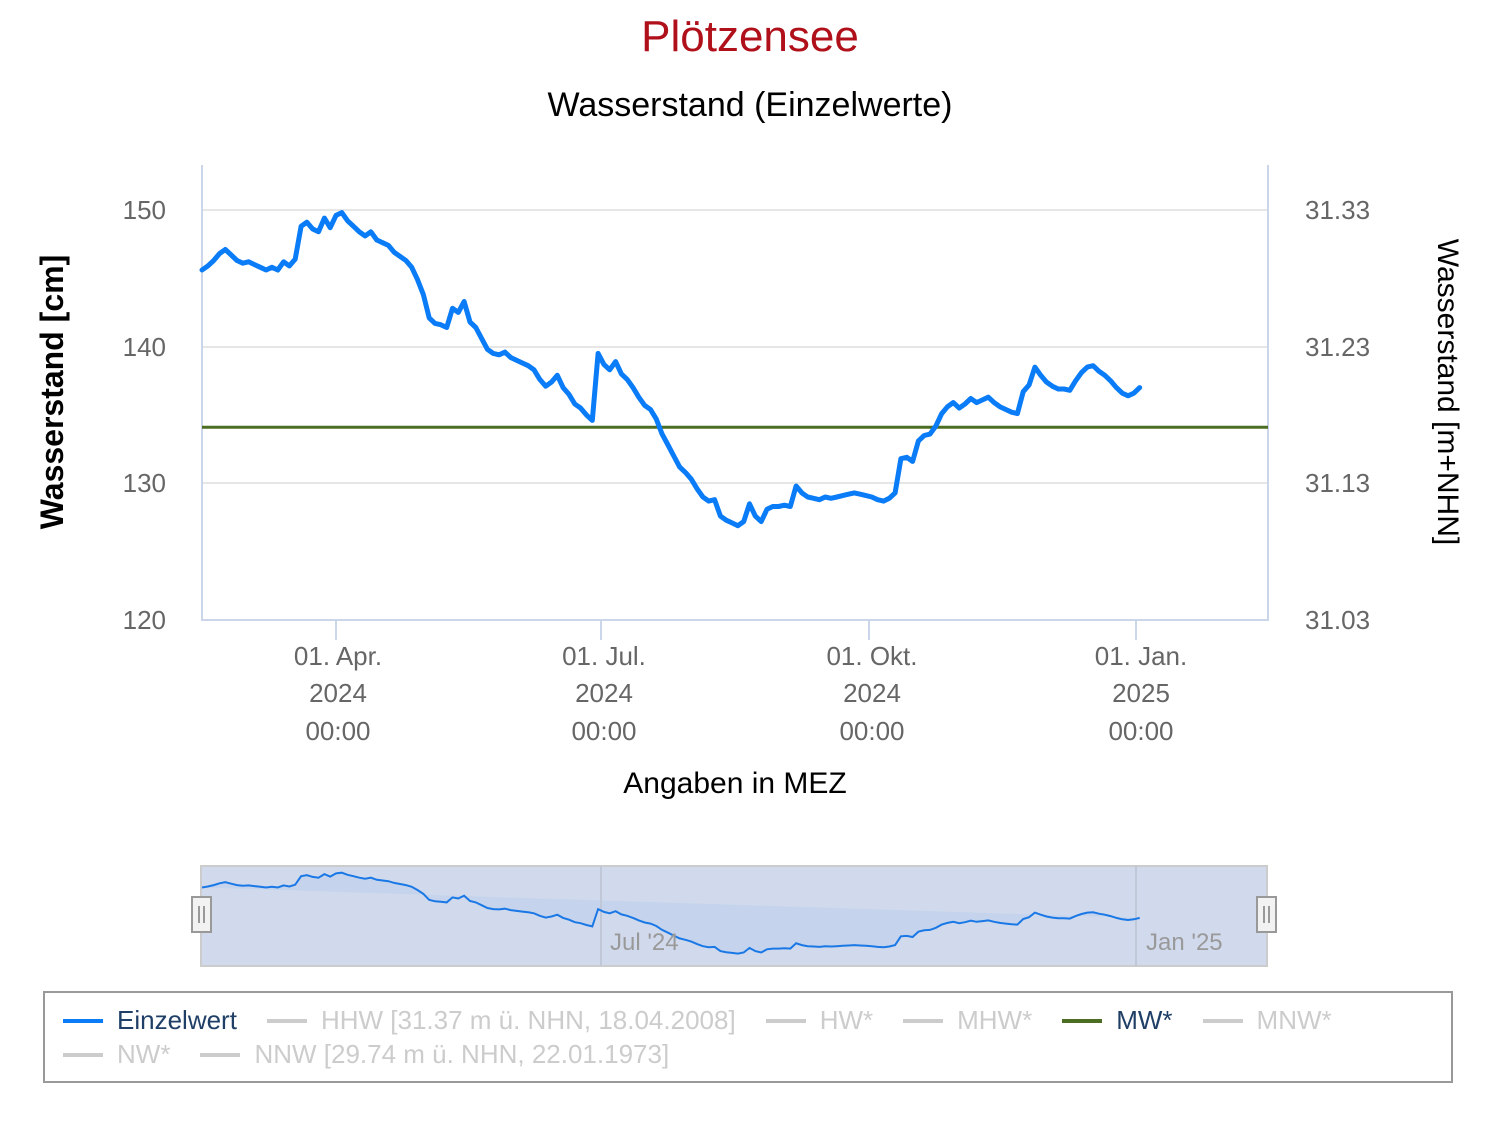 The height and width of the screenshot is (1125, 1500). I want to click on x-axis-title: Angaben in MEZ, so click(734, 783).